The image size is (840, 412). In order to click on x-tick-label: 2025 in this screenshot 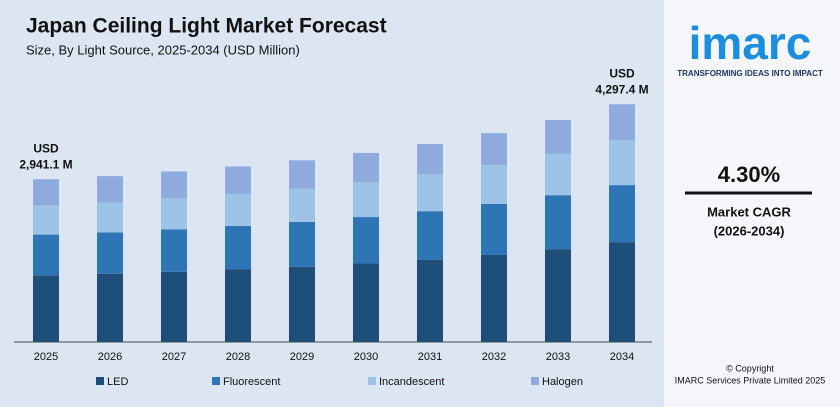, I will do `click(46, 357)`.